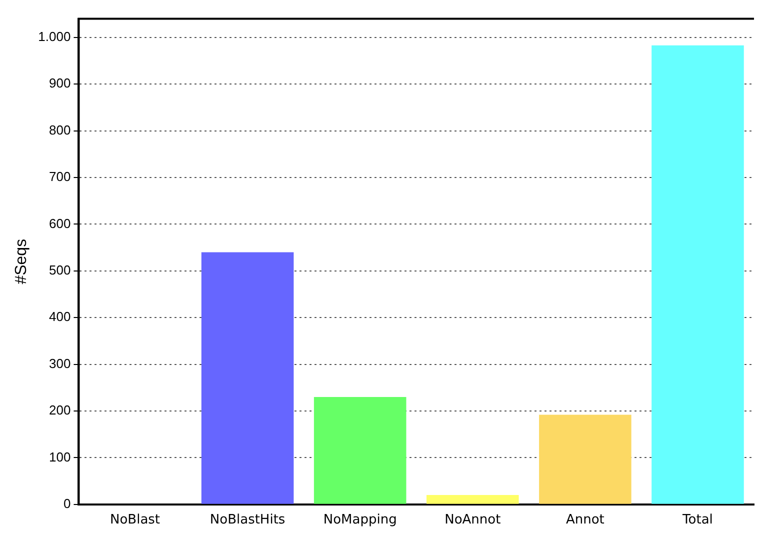 Image resolution: width=768 pixels, height=544 pixels. What do you see at coordinates (60, 410) in the screenshot?
I see `y-tick-label: 200` at bounding box center [60, 410].